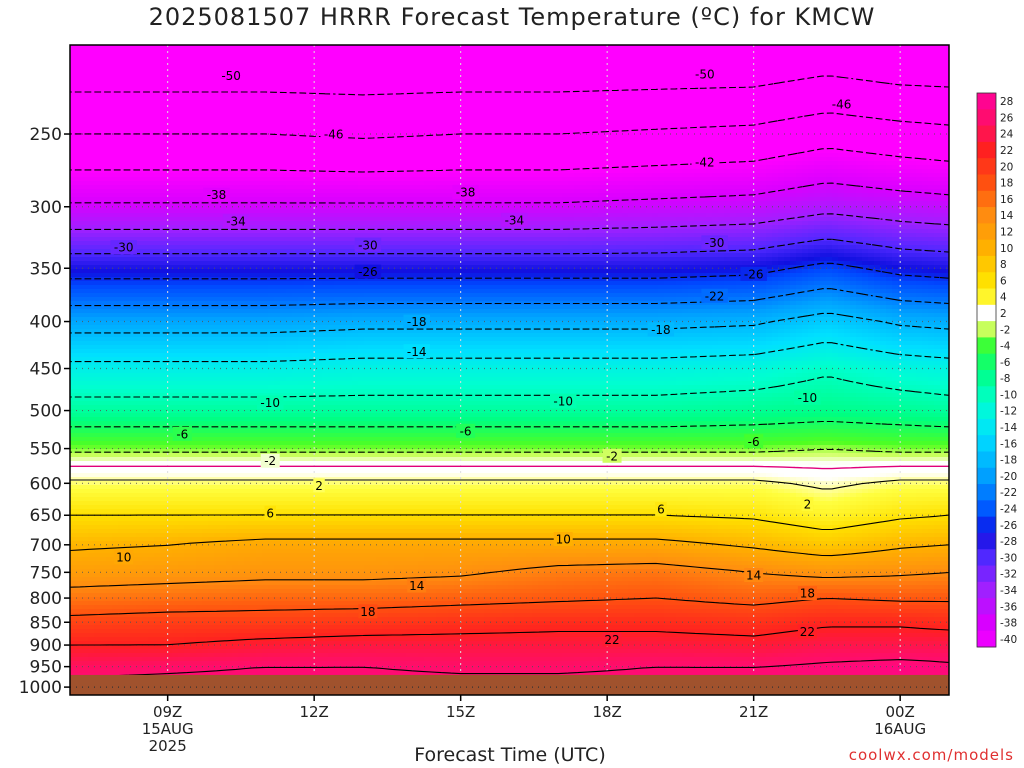  What do you see at coordinates (1006, 102) in the screenshot?
I see `colorbar-tick-label: 28` at bounding box center [1006, 102].